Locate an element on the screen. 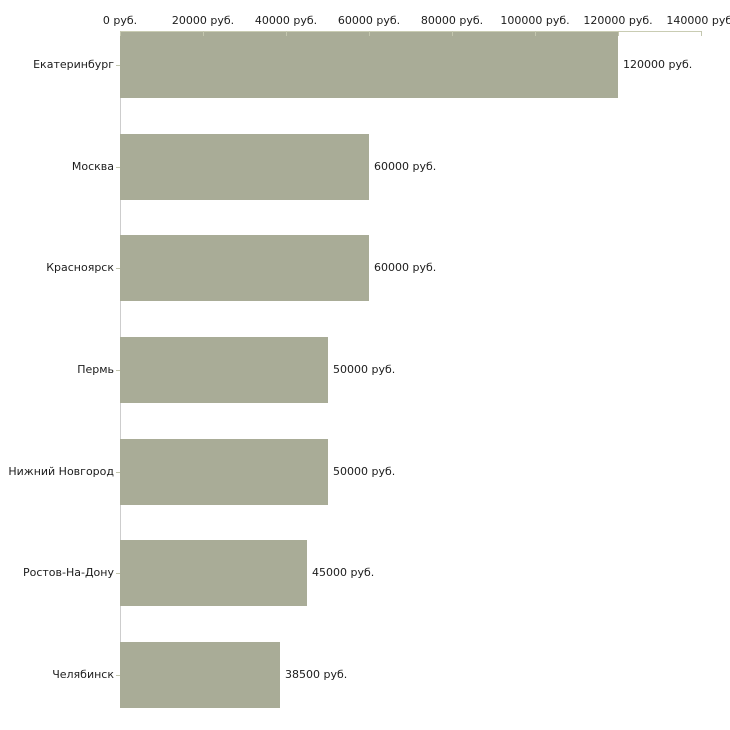 The height and width of the screenshot is (730, 730). category-label: Екатеринбург is located at coordinates (73, 64).